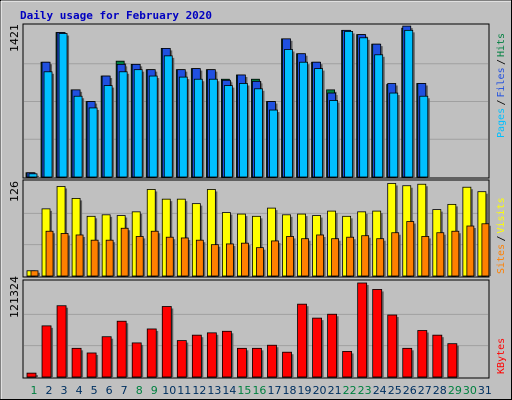 The height and width of the screenshot is (400, 512). Describe the element at coordinates (64, 390) in the screenshot. I see `x-tick-label-3: 3` at that location.